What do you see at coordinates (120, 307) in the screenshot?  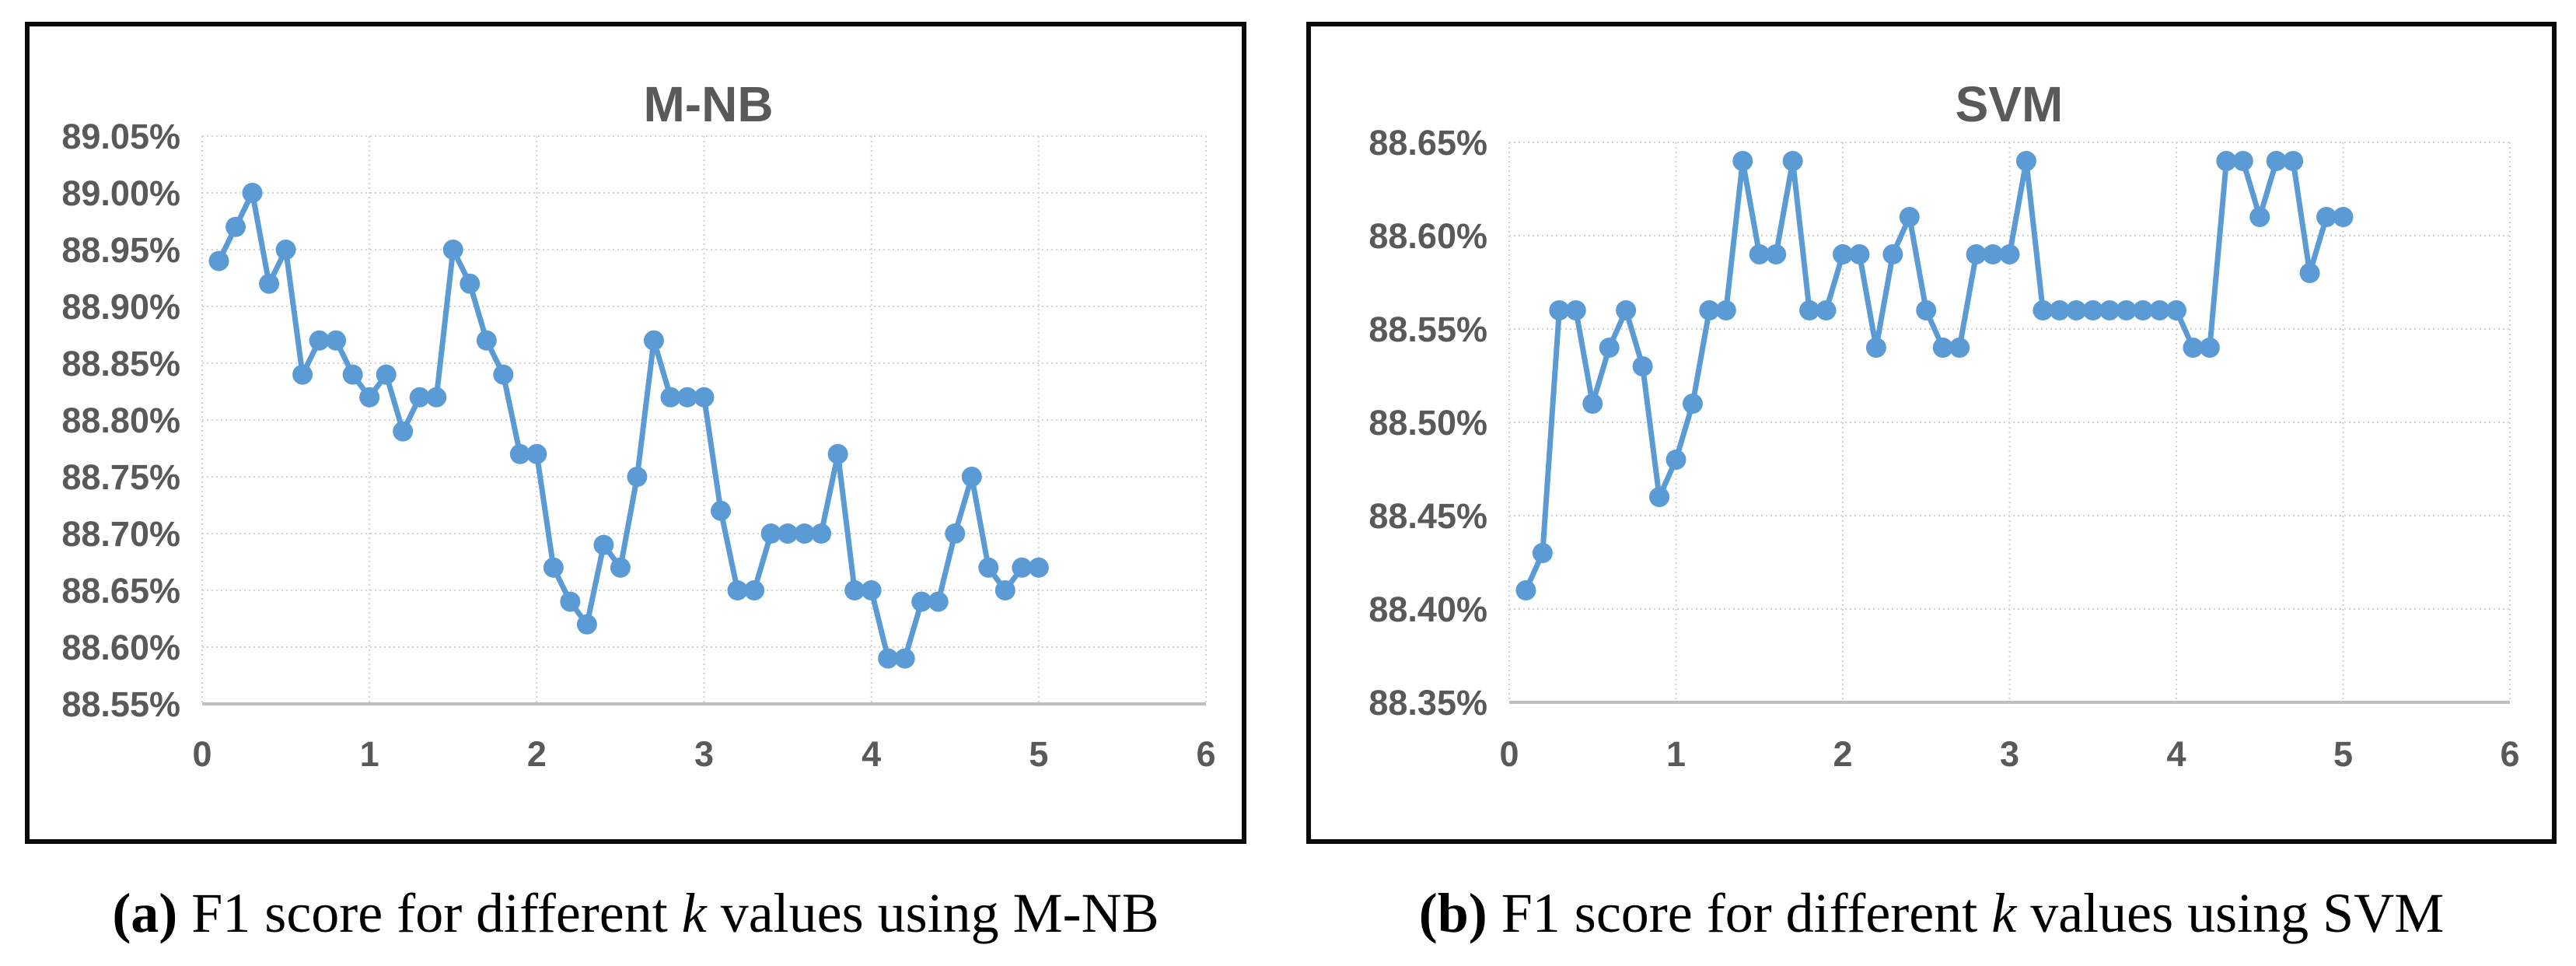 I see `y-tick-label: 88.90%` at bounding box center [120, 307].